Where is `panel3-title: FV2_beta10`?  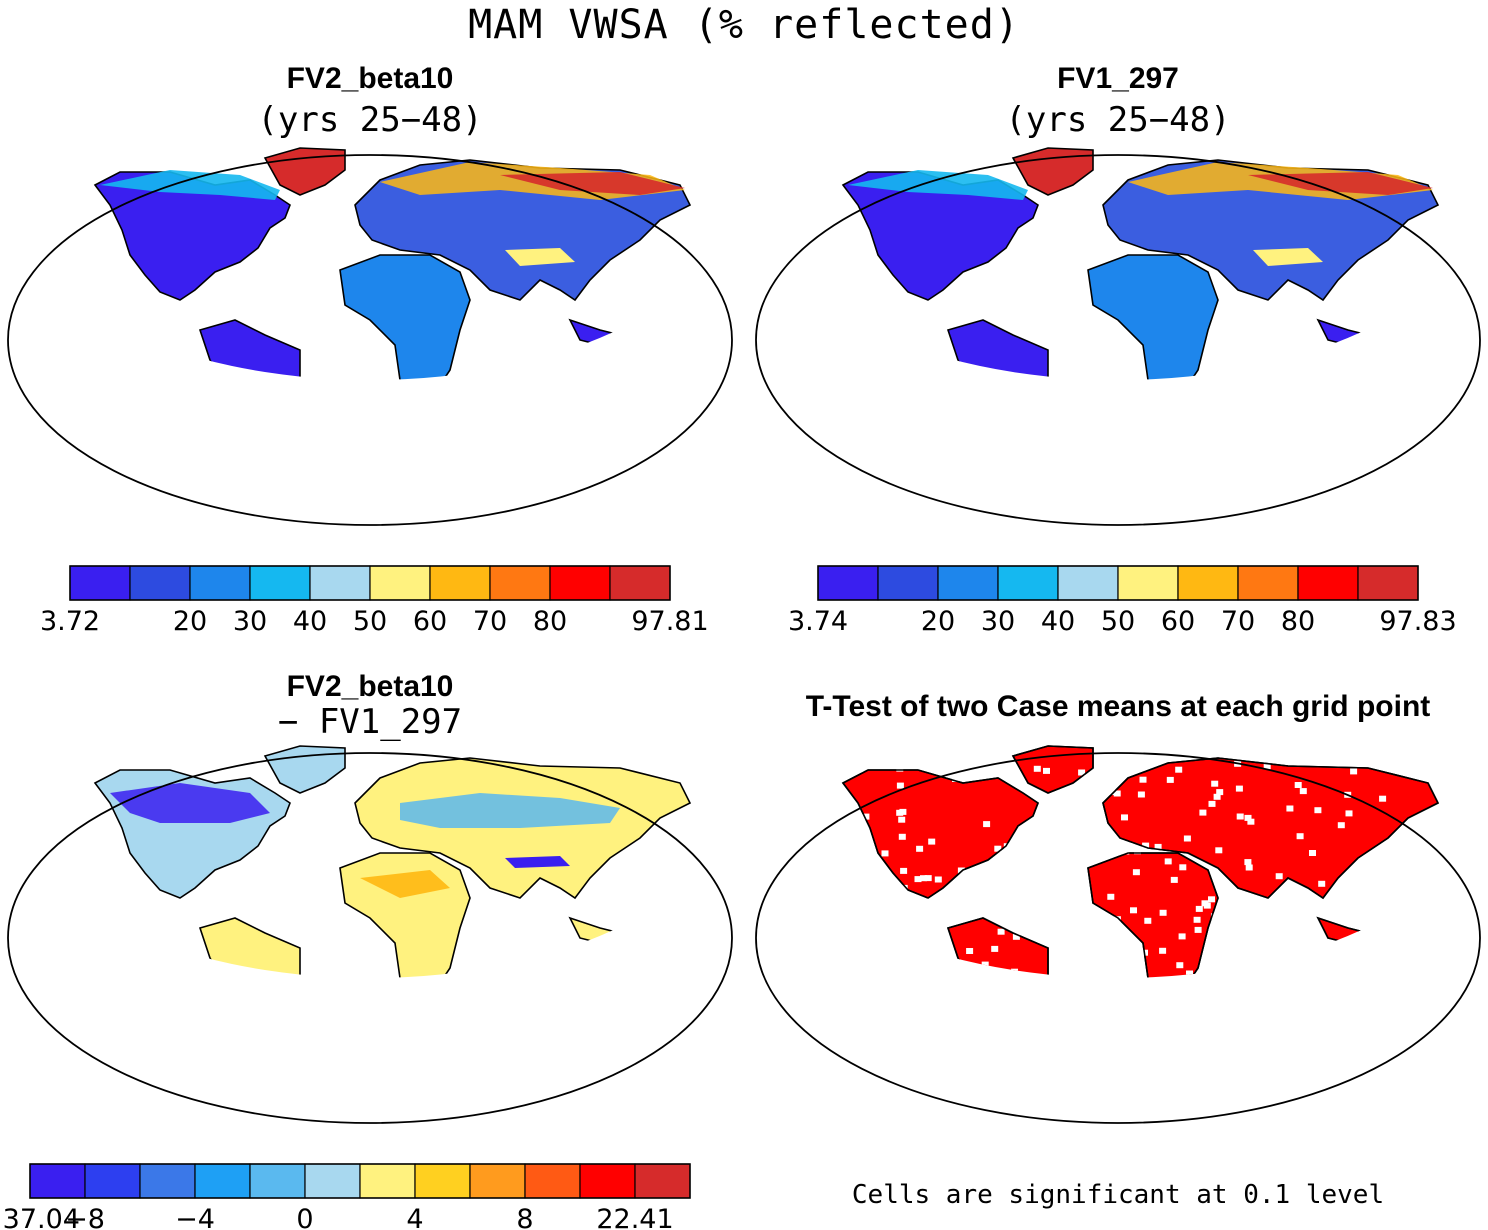
panel3-title: FV2_beta10 is located at coordinates (370, 686).